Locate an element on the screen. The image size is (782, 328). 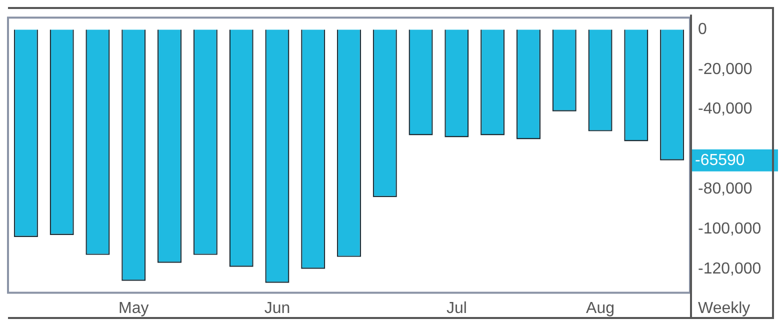
x-tick-label: Jul is located at coordinates (456, 308).